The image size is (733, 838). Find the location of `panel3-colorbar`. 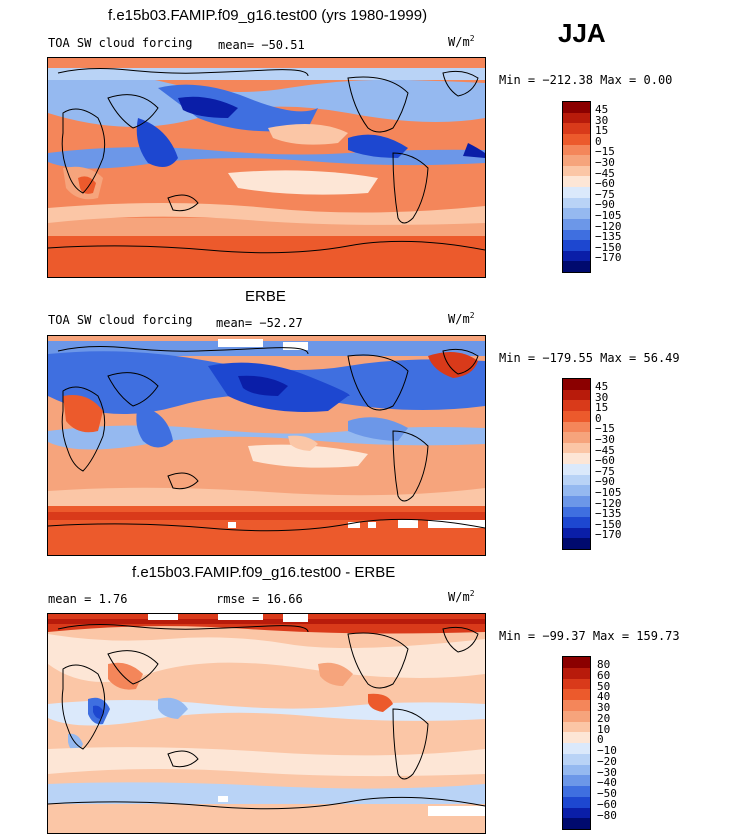

panel3-colorbar is located at coordinates (576, 743).